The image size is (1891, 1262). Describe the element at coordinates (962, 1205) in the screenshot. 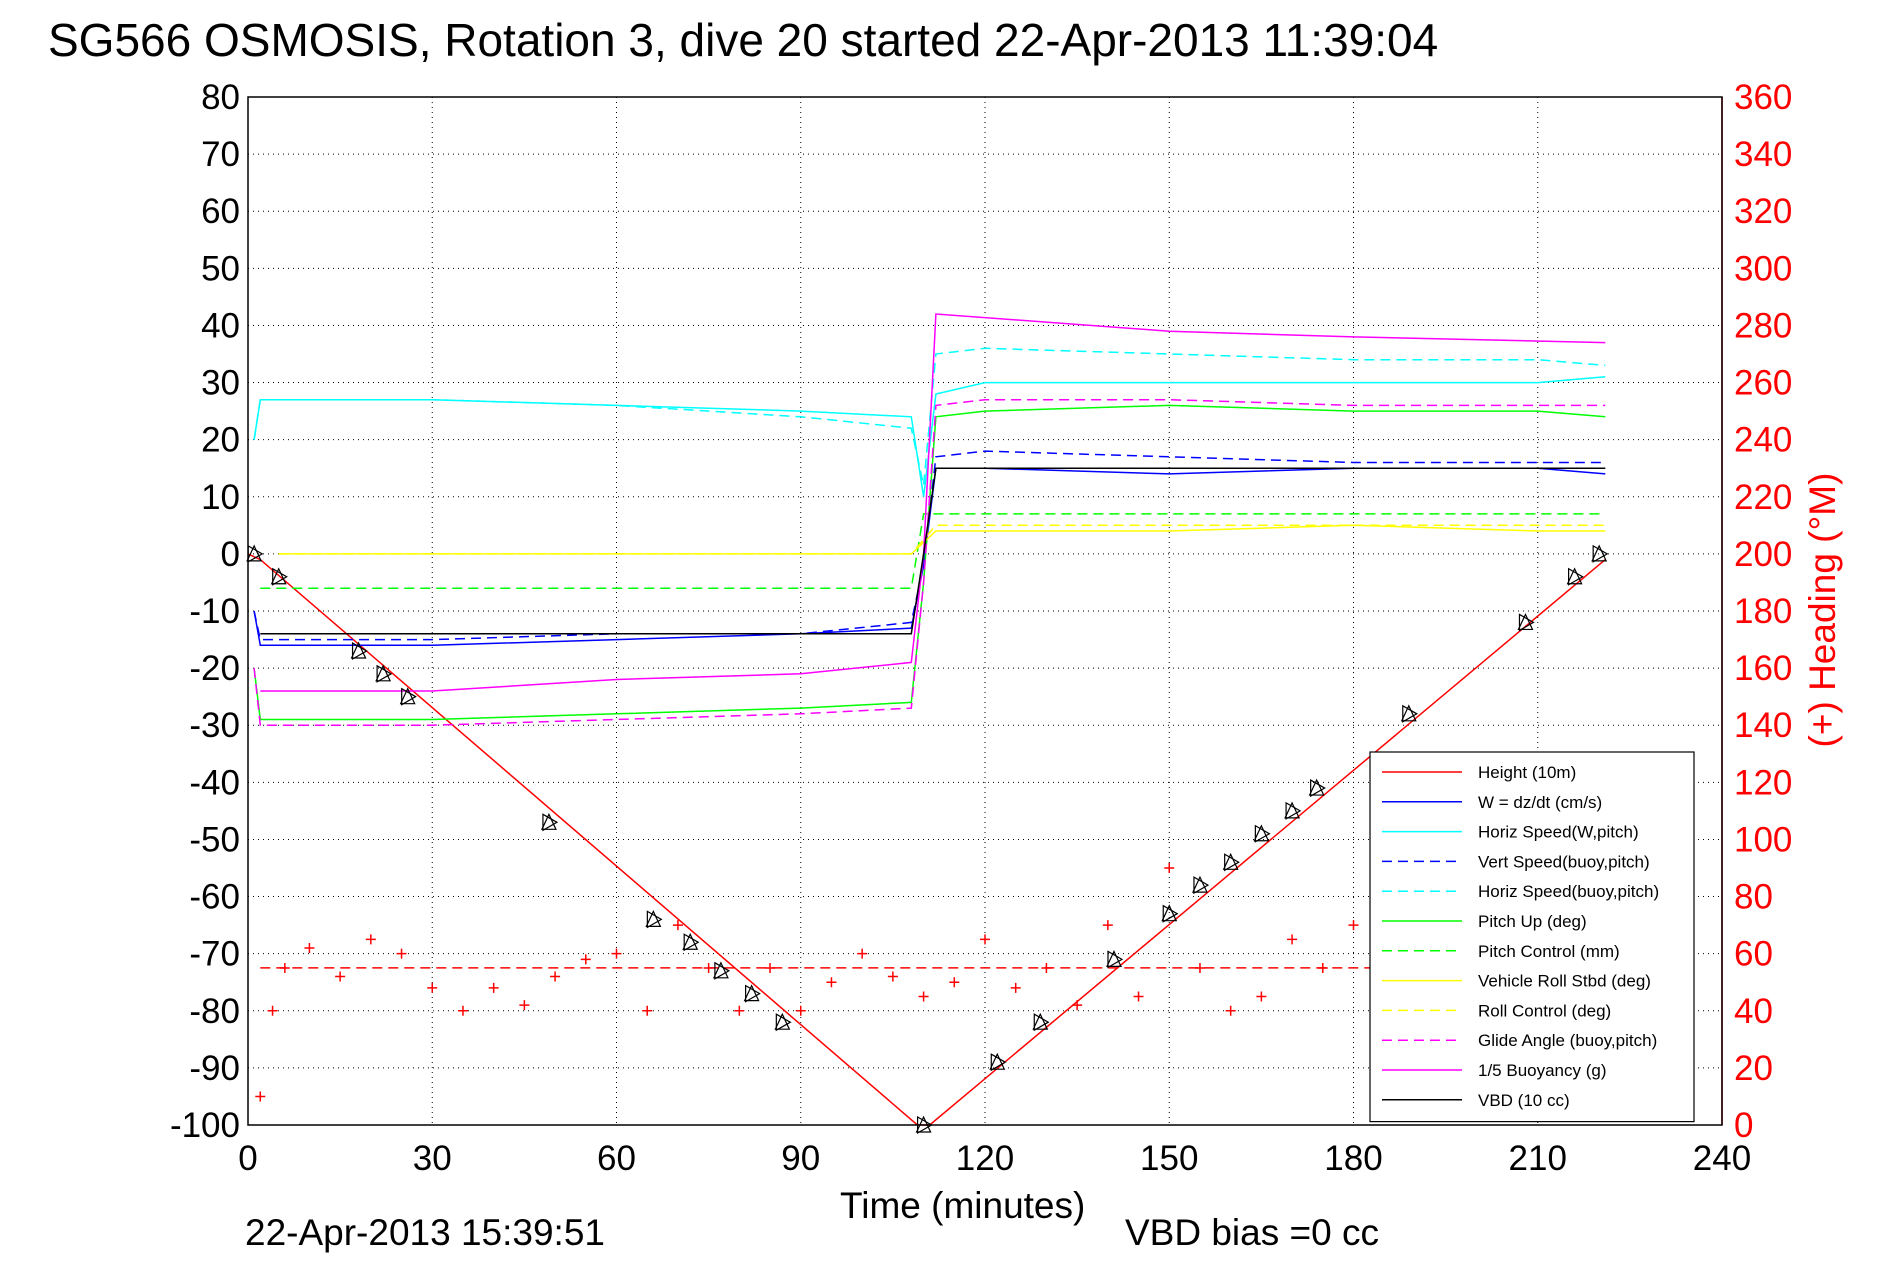

I see `x-axis-label: Time (minutes)` at that location.